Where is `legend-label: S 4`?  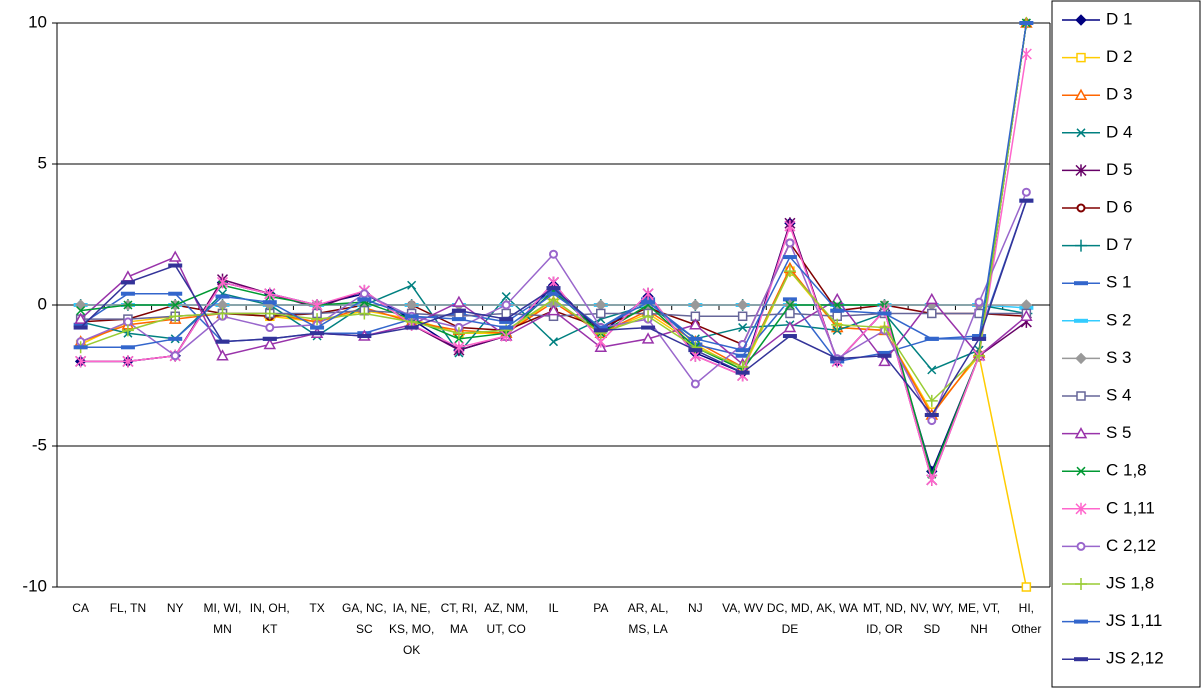
legend-label: S 4 is located at coordinates (1119, 394).